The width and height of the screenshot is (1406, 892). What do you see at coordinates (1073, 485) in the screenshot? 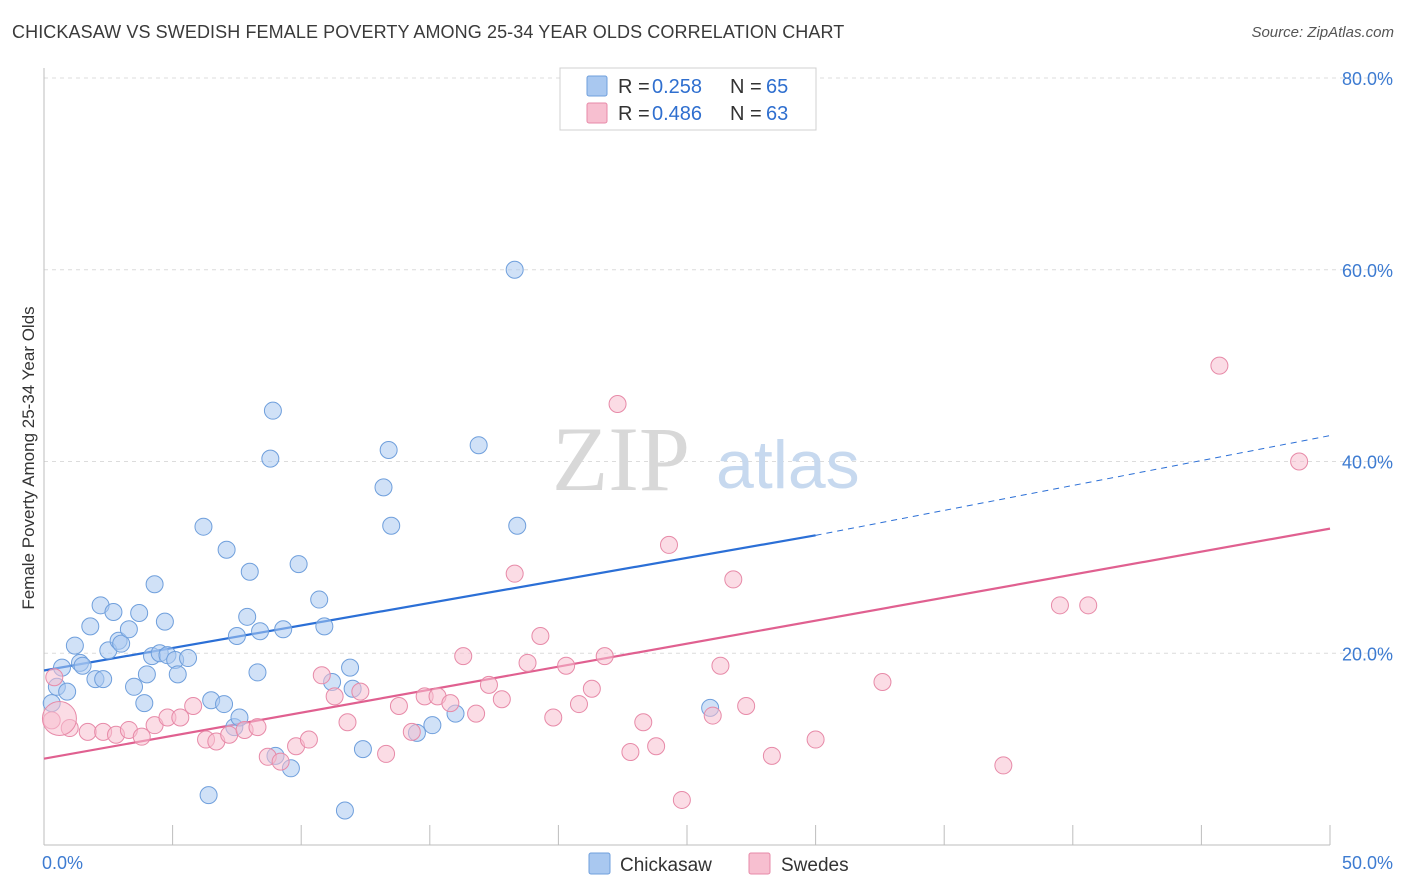
I see `trend-line-chickasaw-extension` at bounding box center [1073, 485].